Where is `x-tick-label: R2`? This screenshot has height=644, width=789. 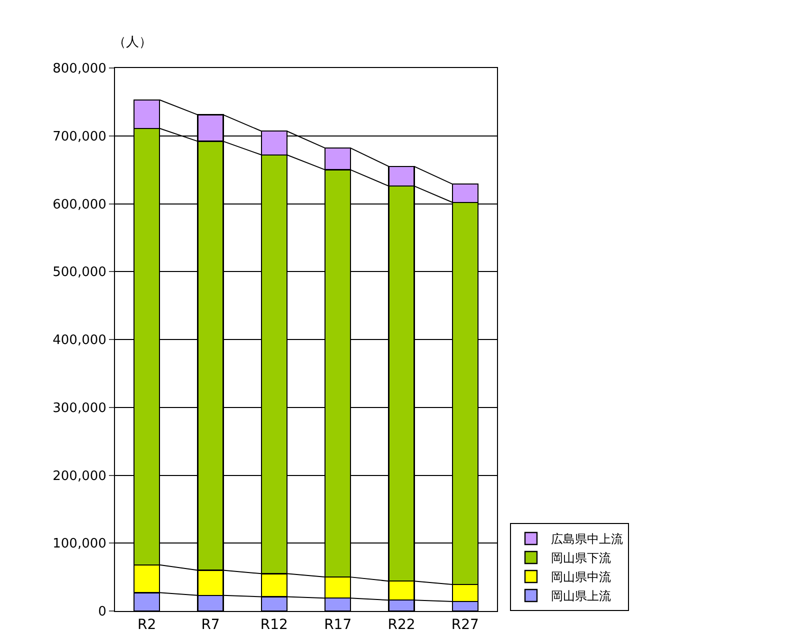
x-tick-label: R2 is located at coordinates (147, 624).